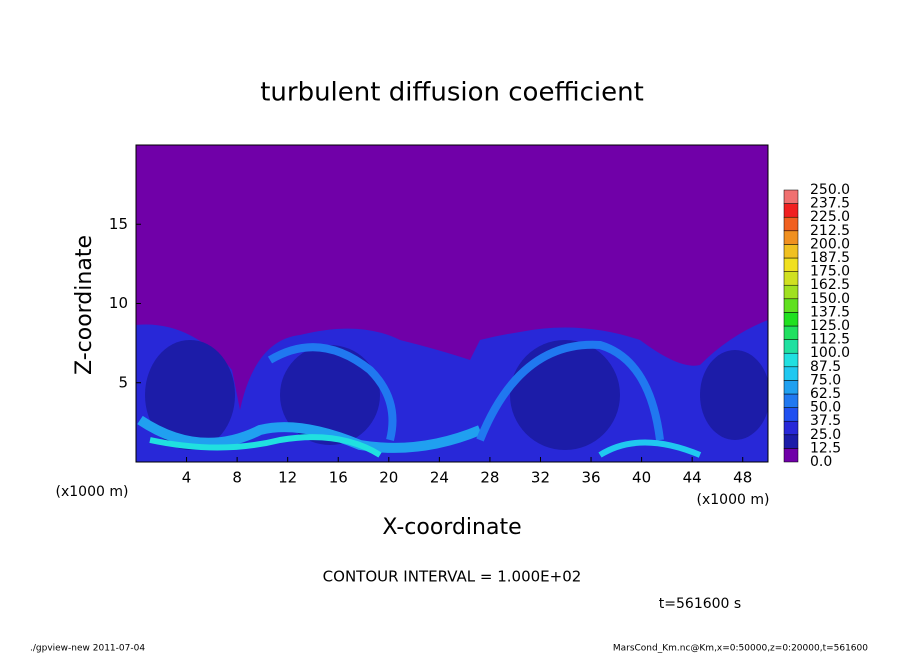 The image size is (904, 654). Describe the element at coordinates (590, 478) in the screenshot. I see `x-tick-label: 36` at that location.